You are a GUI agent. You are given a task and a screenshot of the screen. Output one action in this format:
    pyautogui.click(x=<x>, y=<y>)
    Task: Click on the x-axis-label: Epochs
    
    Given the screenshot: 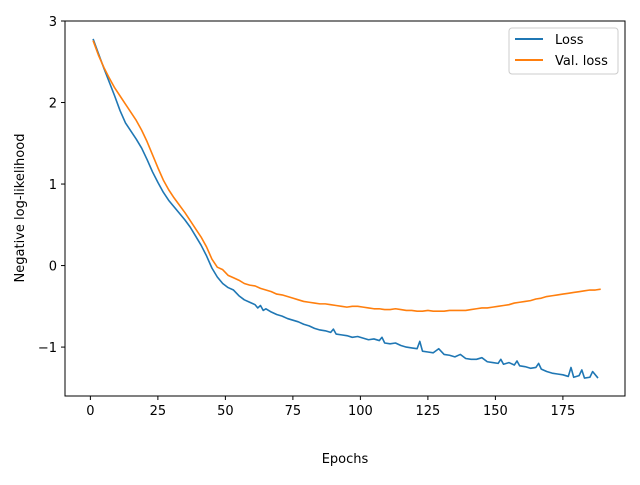 What is the action you would take?
    pyautogui.click(x=345, y=459)
    